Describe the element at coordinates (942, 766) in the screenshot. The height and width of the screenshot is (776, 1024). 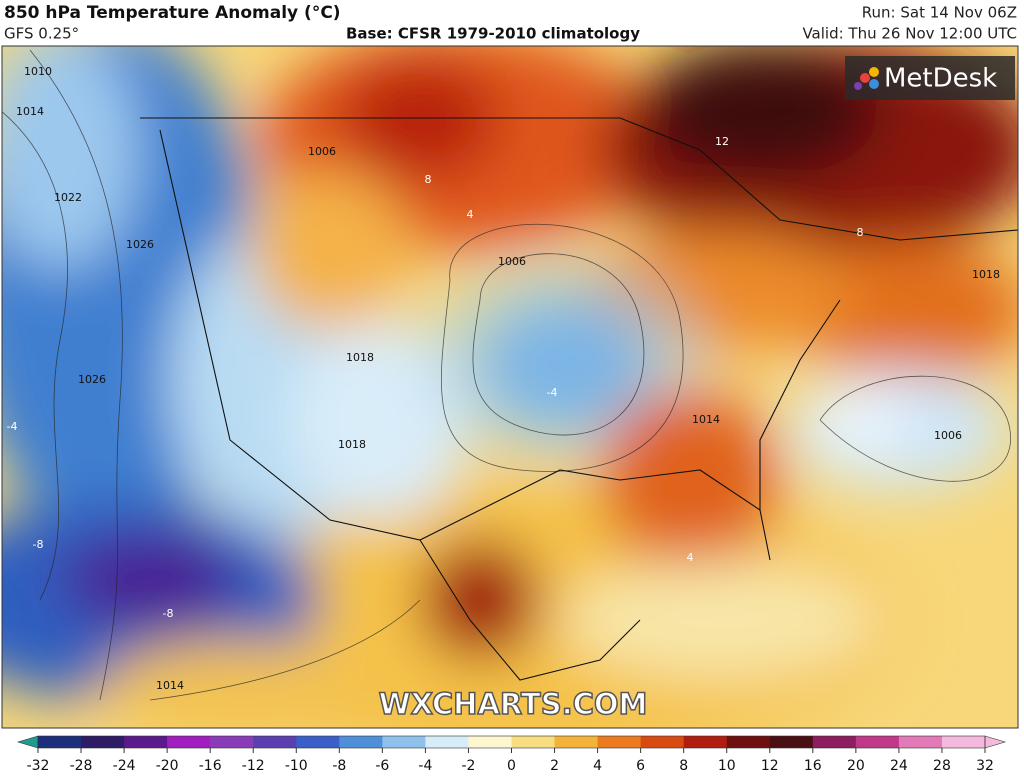
I see `colorbar-tick-label: 28` at that location.